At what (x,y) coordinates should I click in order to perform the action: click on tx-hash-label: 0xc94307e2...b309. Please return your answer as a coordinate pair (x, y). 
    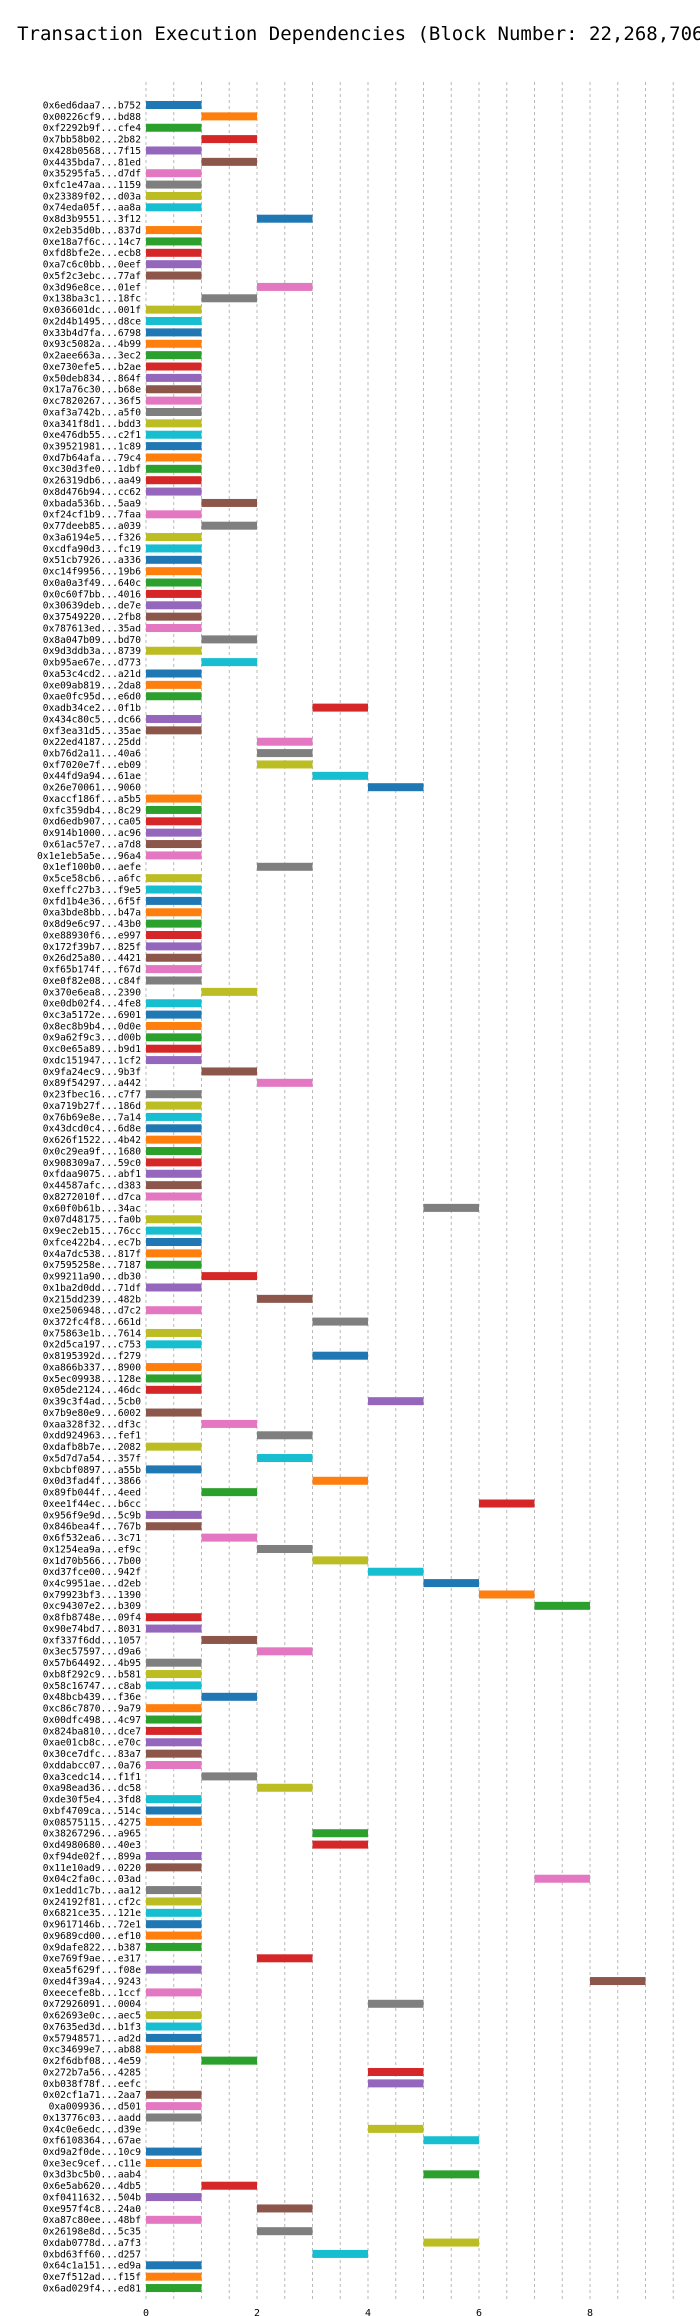
    Looking at the image, I should click on (92, 1606).